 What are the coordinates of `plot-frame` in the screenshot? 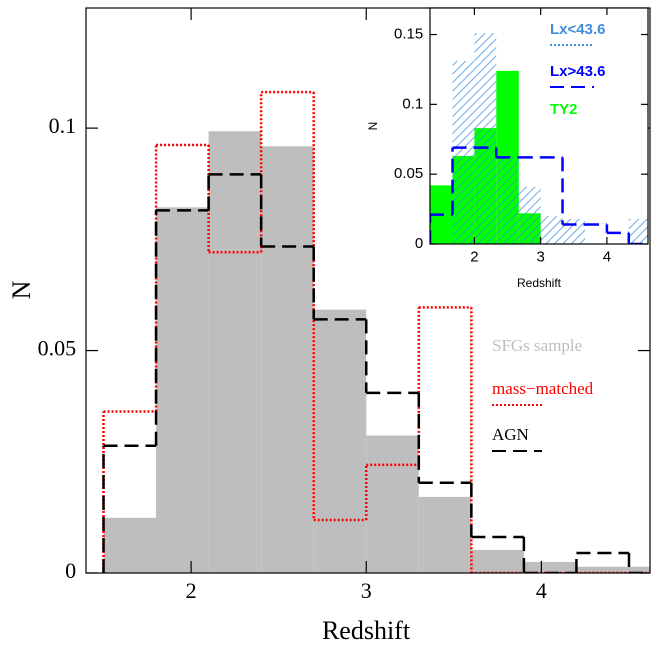 It's located at (539, 126).